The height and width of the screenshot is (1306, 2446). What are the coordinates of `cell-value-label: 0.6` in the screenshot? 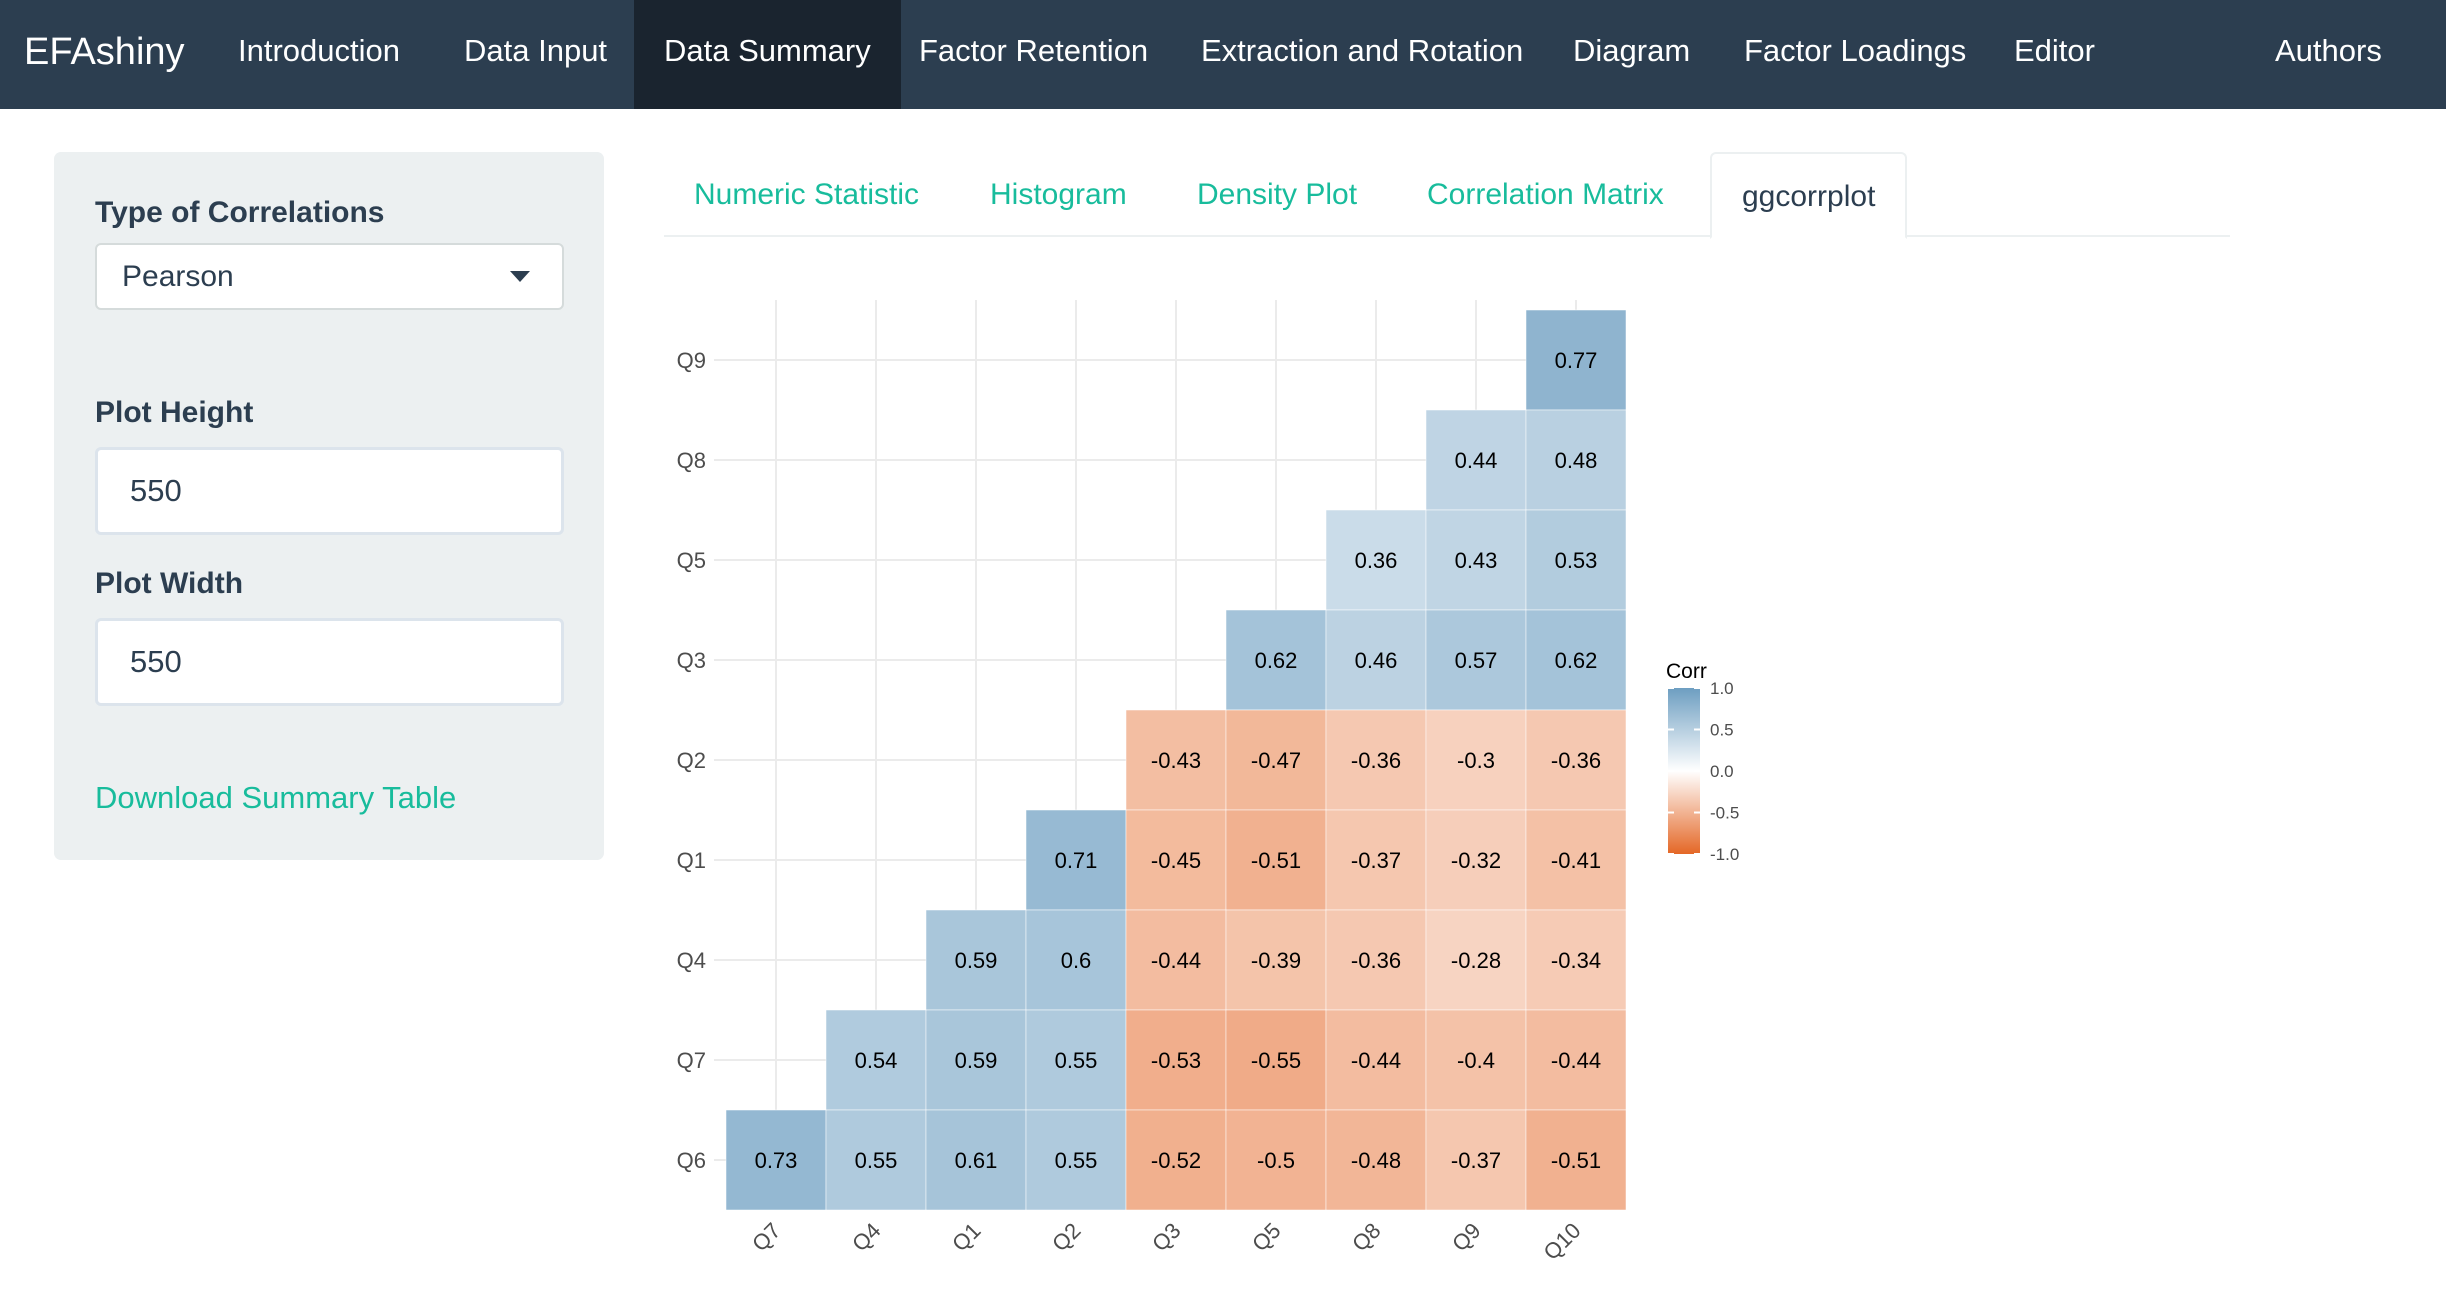 It's located at (1076, 960).